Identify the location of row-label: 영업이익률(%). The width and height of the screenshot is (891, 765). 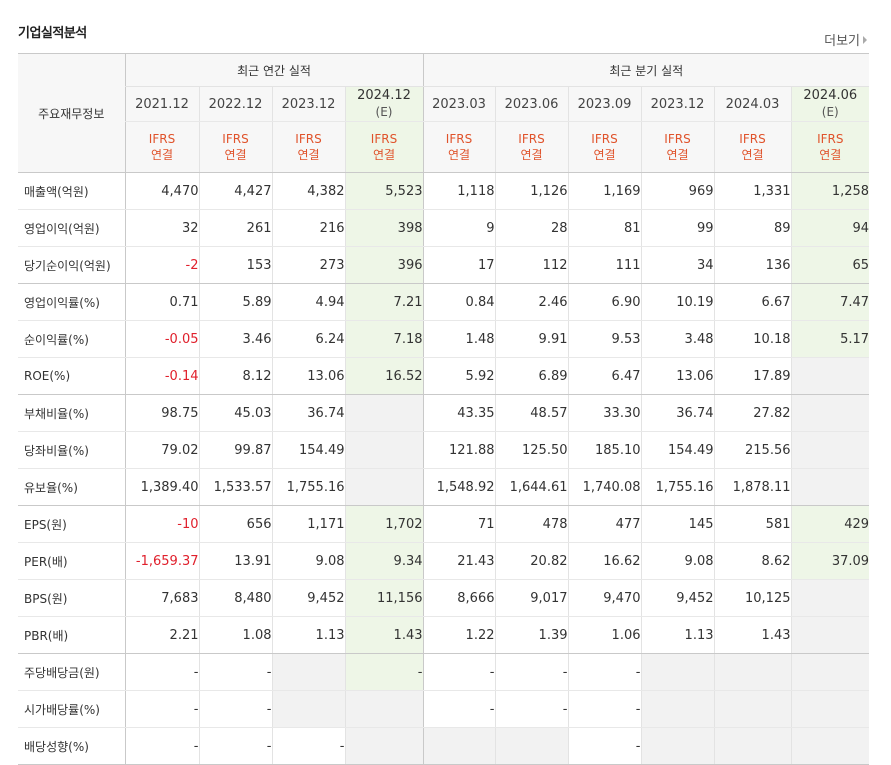
(71, 302).